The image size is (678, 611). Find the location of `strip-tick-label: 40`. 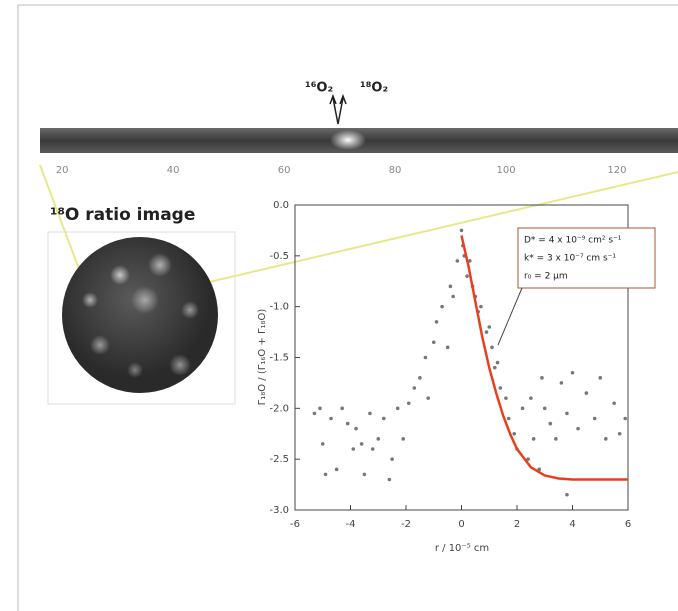

strip-tick-label: 40 is located at coordinates (173, 170).